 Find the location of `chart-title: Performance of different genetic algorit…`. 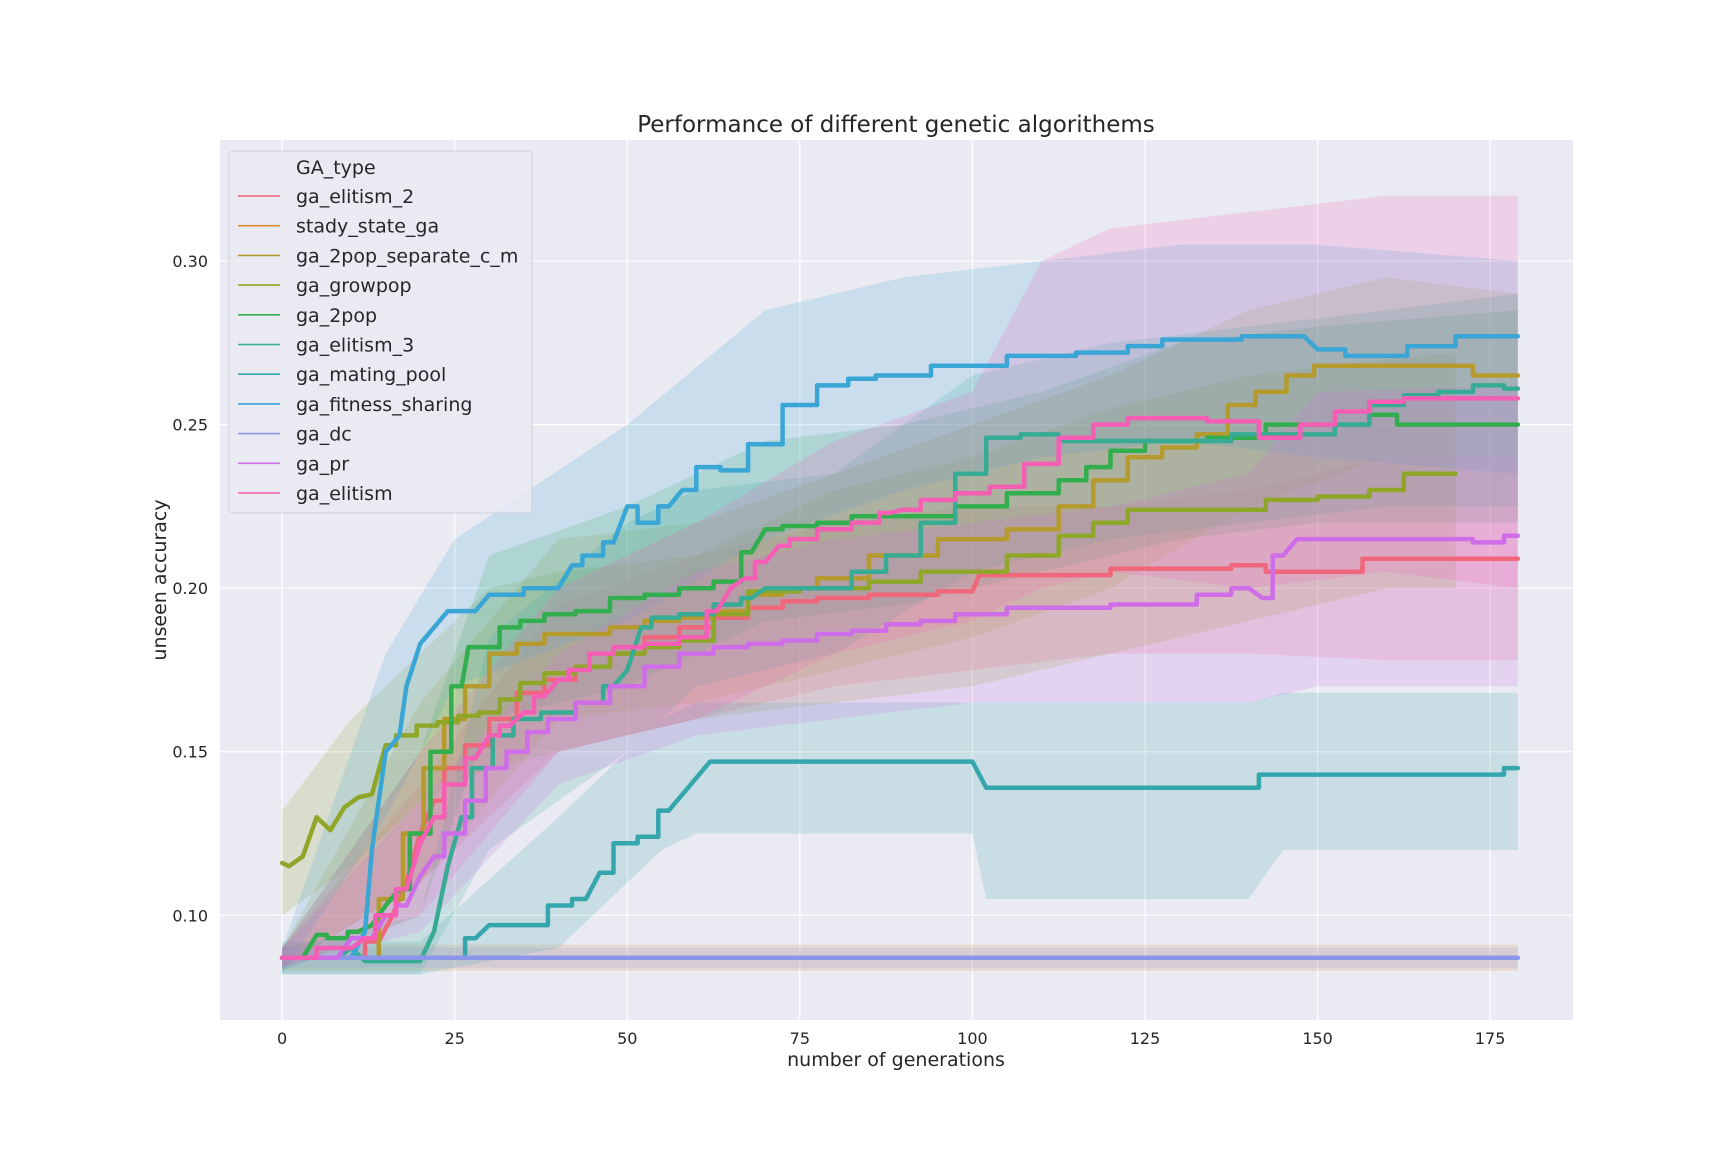

chart-title: Performance of different genetic algorit… is located at coordinates (896, 125).